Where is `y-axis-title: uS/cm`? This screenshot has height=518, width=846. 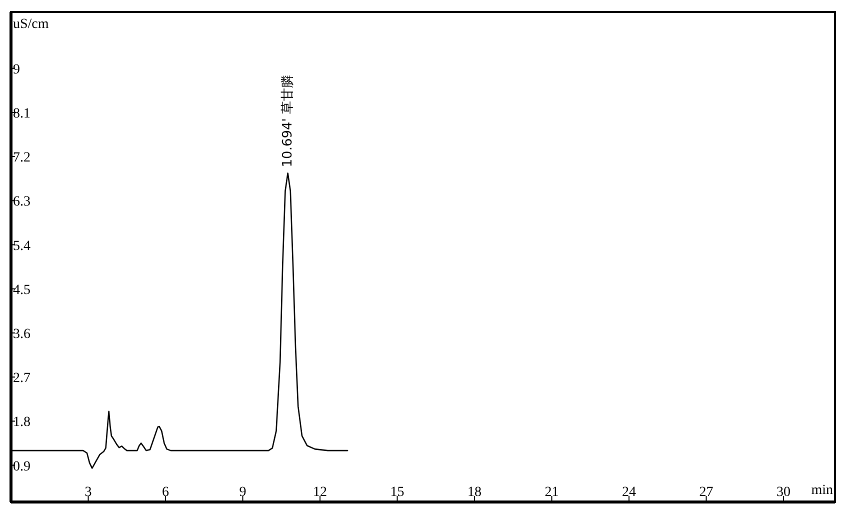 y-axis-title: uS/cm is located at coordinates (31, 24).